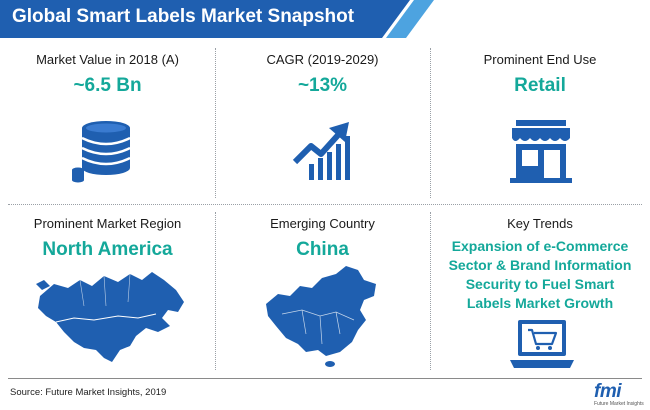  I want to click on laptop-cart-icon, so click(542, 344).